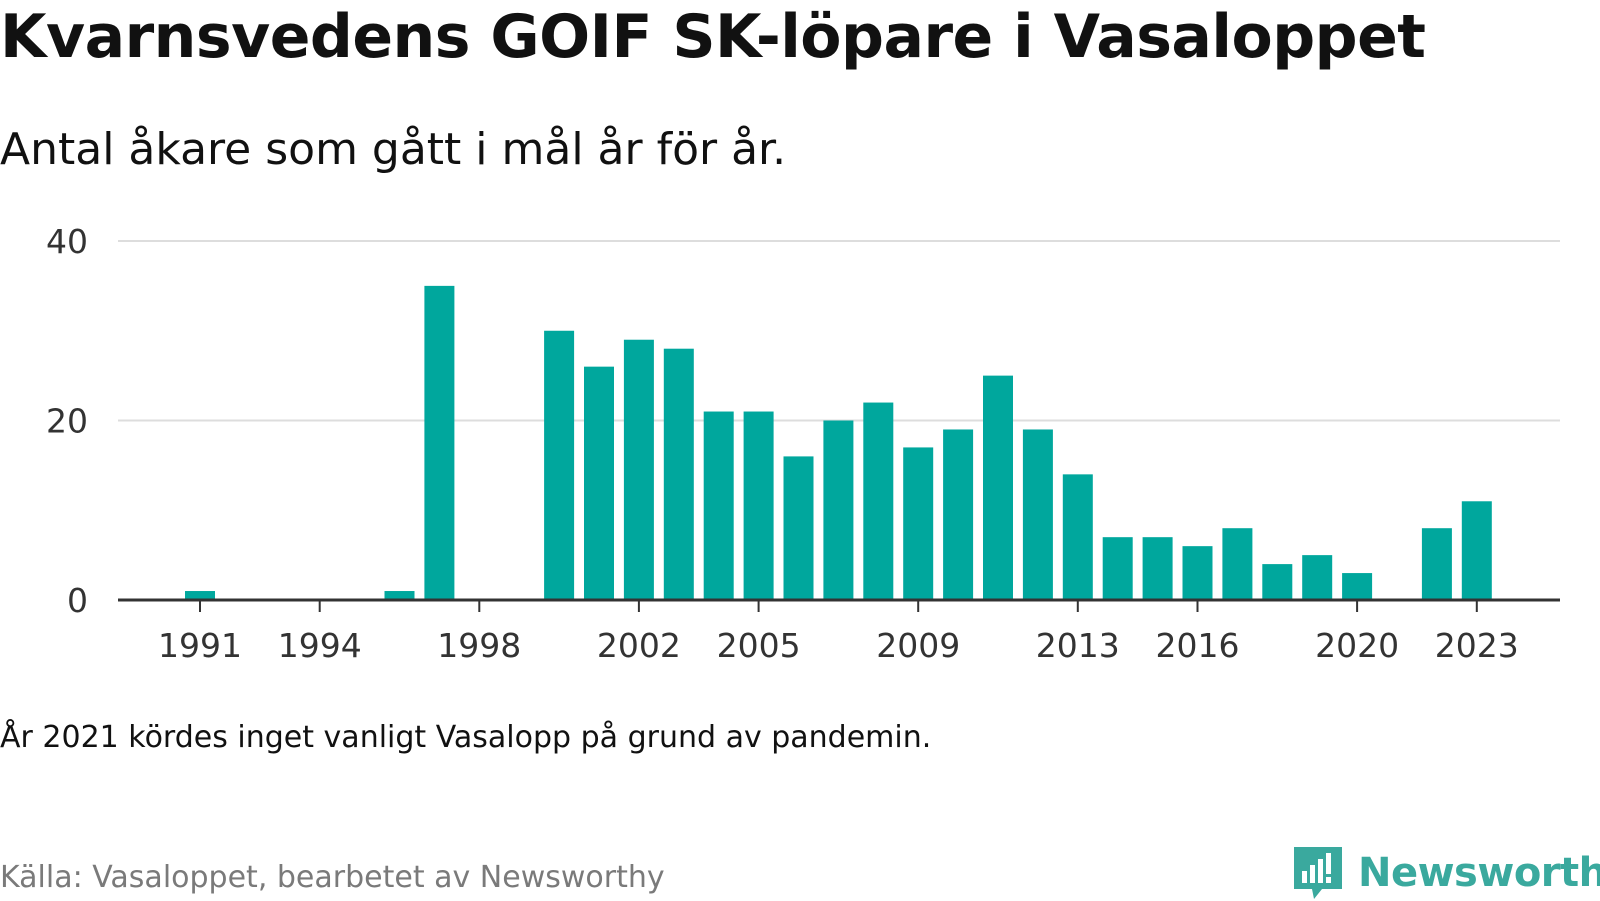 This screenshot has width=1600, height=901. What do you see at coordinates (479, 645) in the screenshot?
I see `x-tick-label: 1998` at bounding box center [479, 645].